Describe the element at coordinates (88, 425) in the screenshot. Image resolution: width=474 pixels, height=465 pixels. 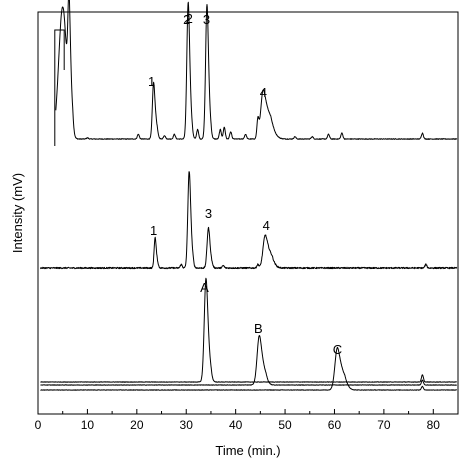
I see `x-tick-label: 10` at that location.